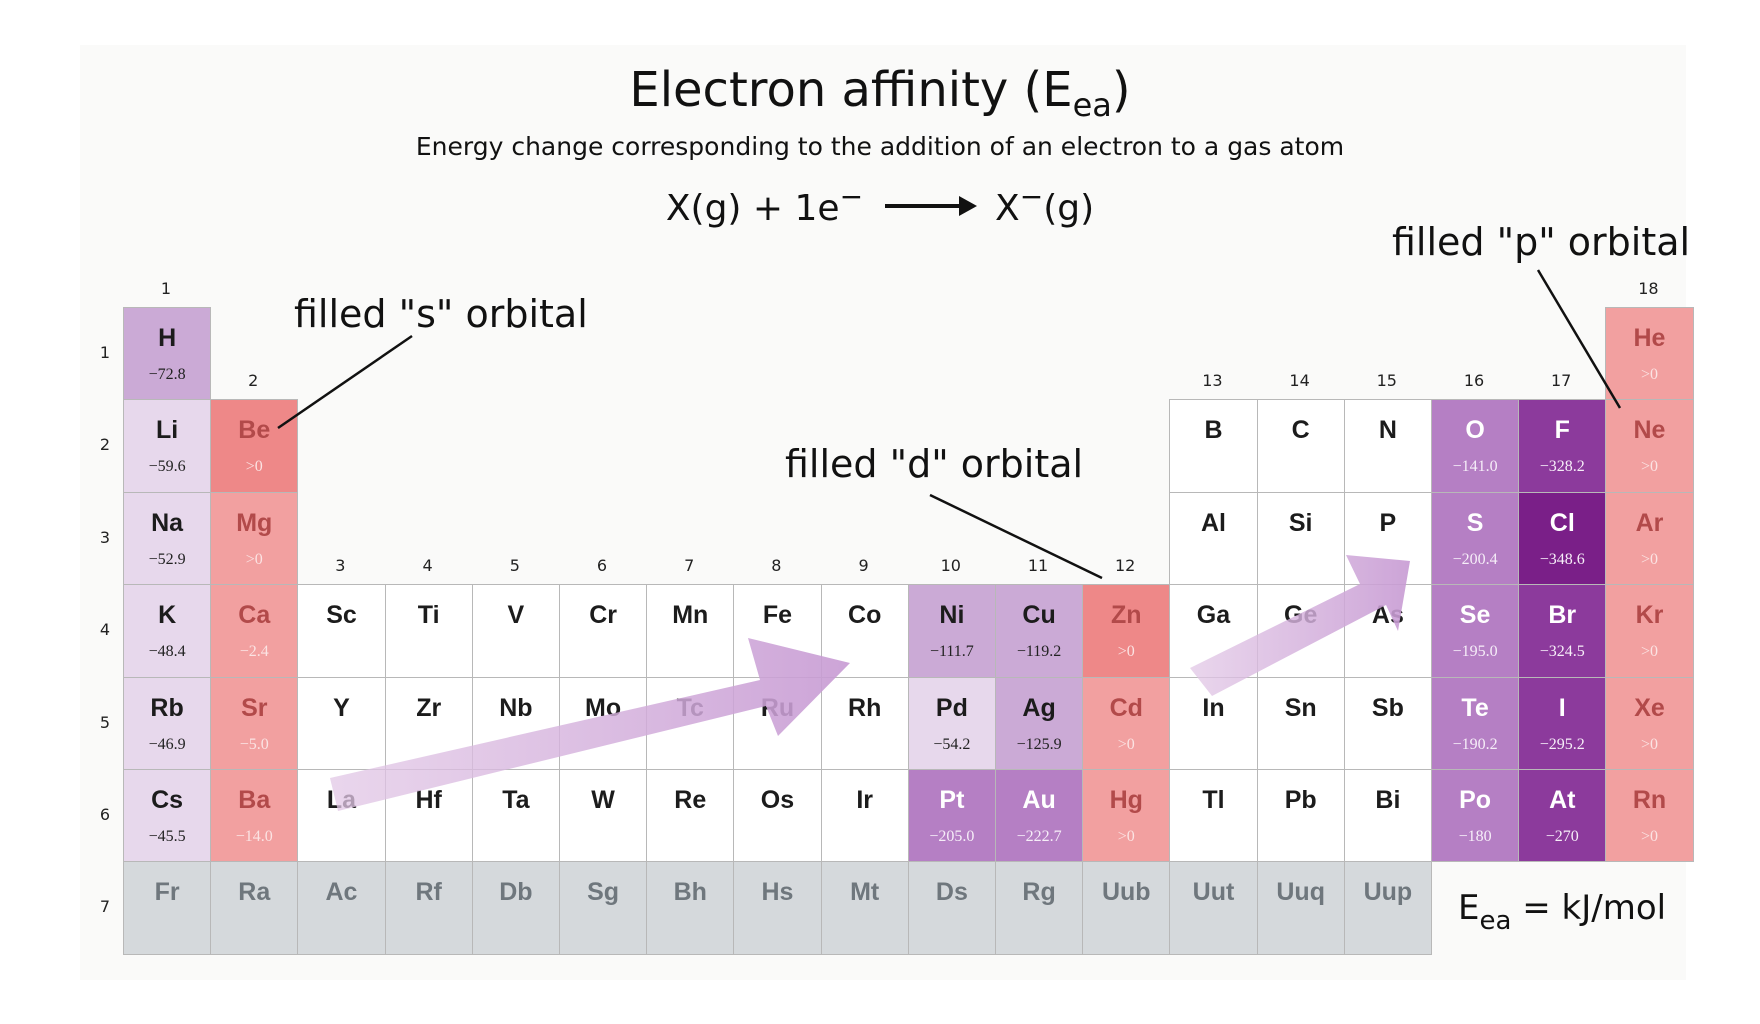 Image resolution: width=1760 pixels, height=1024 pixels. Describe the element at coordinates (516, 892) in the screenshot. I see `element-symbol: Db` at that location.